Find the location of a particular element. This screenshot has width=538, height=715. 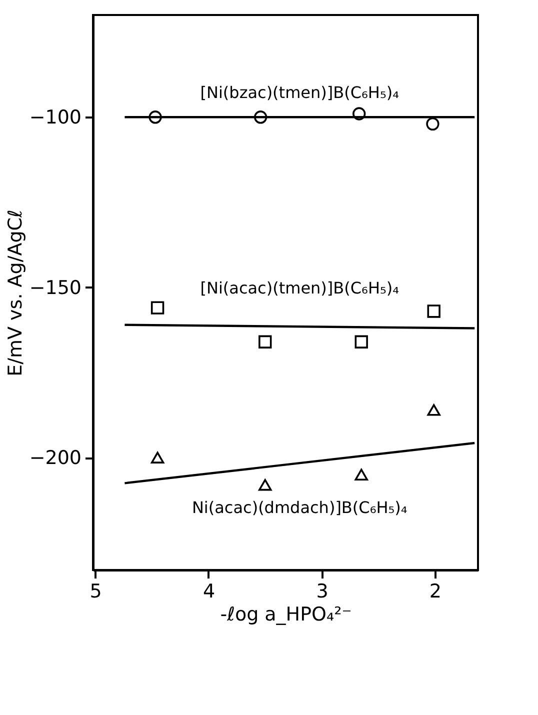

y-tick-label: −100 is located at coordinates (55, 117).